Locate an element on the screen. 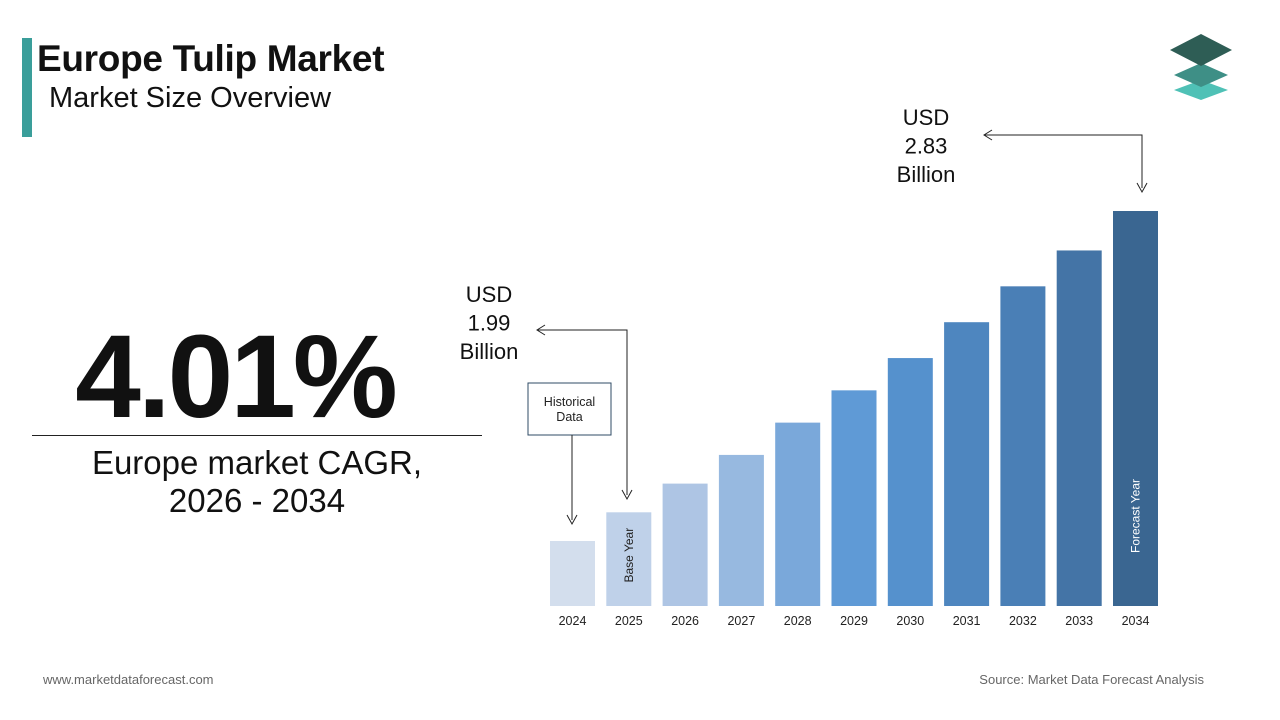 The width and height of the screenshot is (1280, 720). historical-data-box is located at coordinates (569, 409).